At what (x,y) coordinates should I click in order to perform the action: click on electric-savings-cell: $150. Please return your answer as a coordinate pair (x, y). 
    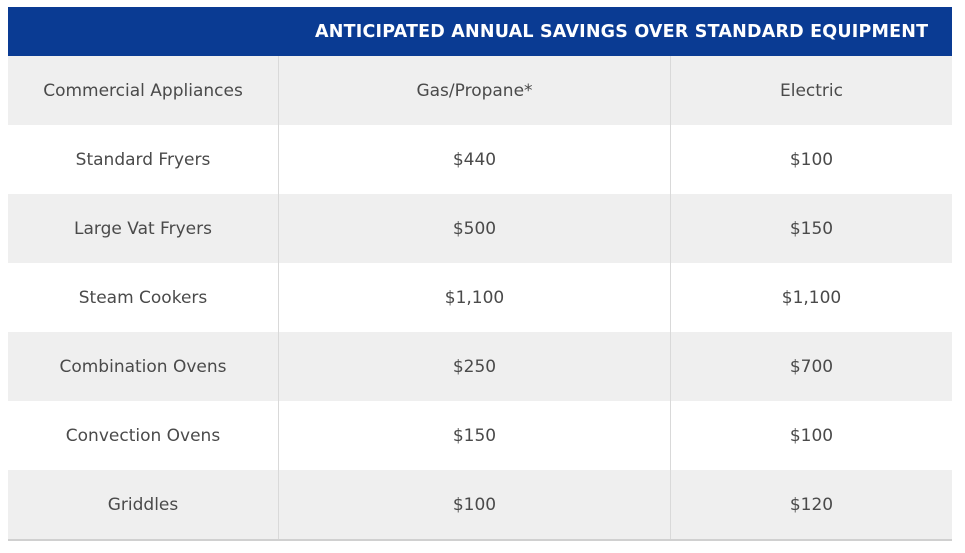
    Looking at the image, I should click on (811, 228).